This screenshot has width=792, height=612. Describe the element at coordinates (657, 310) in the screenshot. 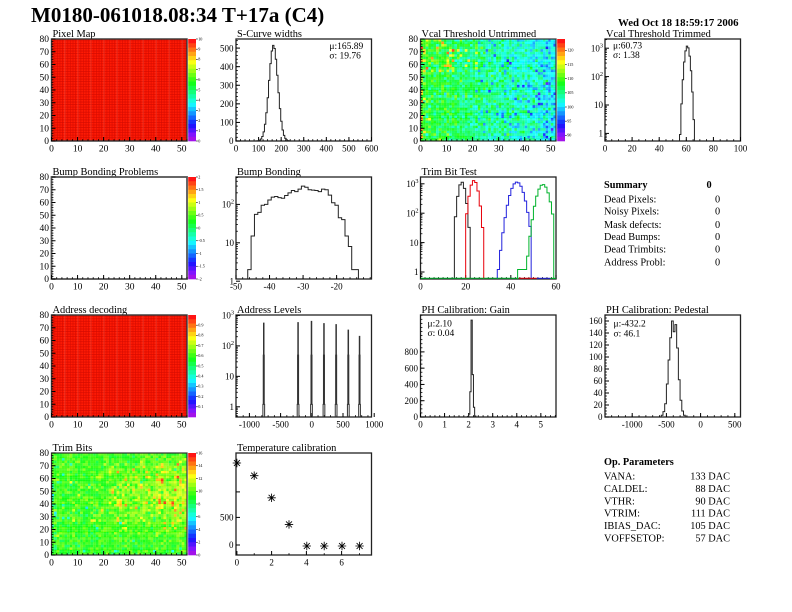

I see `svg-text: PH Calibration: Pedestal` at that location.